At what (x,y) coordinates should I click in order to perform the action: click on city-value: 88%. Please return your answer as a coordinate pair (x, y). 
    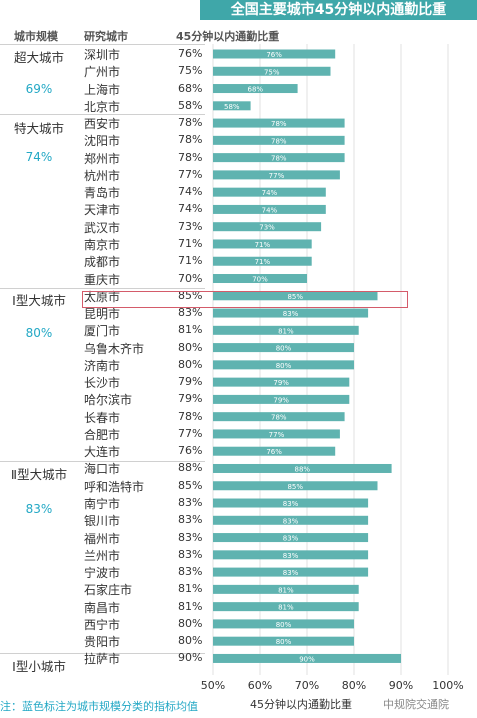
    Looking at the image, I should click on (190, 468).